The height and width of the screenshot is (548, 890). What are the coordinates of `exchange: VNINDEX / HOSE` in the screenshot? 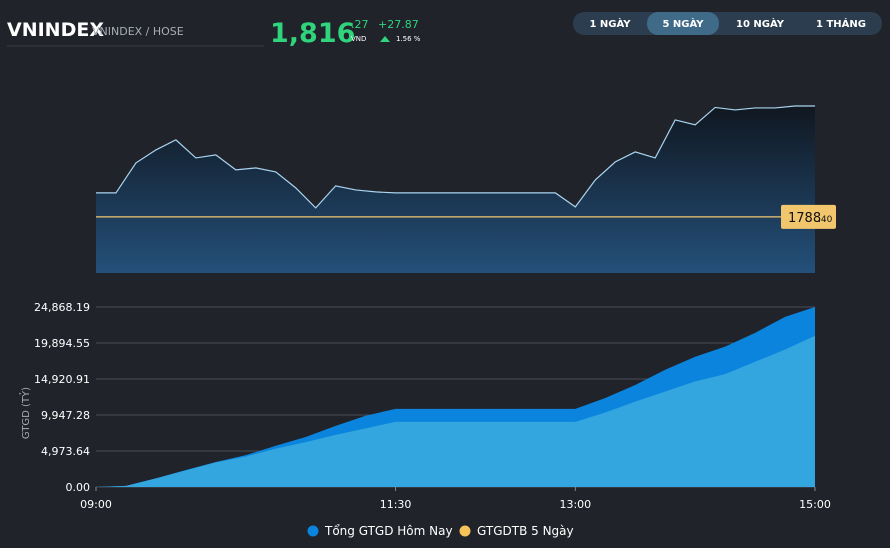 It's located at (138, 31).